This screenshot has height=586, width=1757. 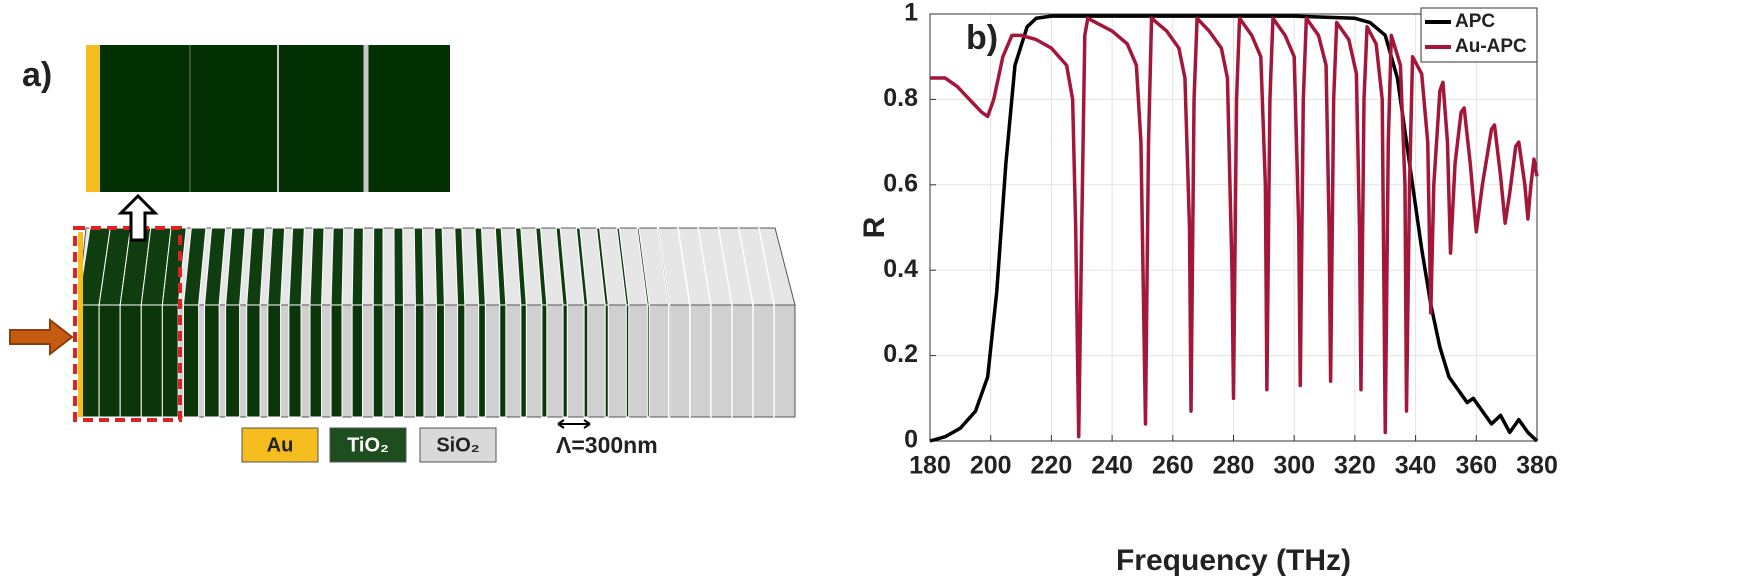 I want to click on legend-label: Au-APC, so click(x=1491, y=46).